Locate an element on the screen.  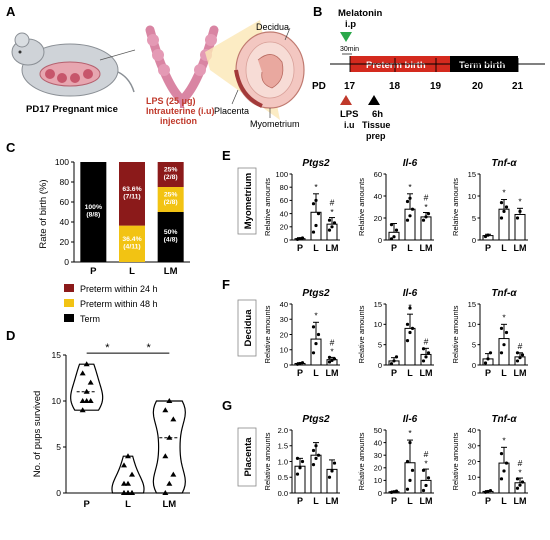
c-bar-label: 50% (4/8) is located at coordinates (171, 236).